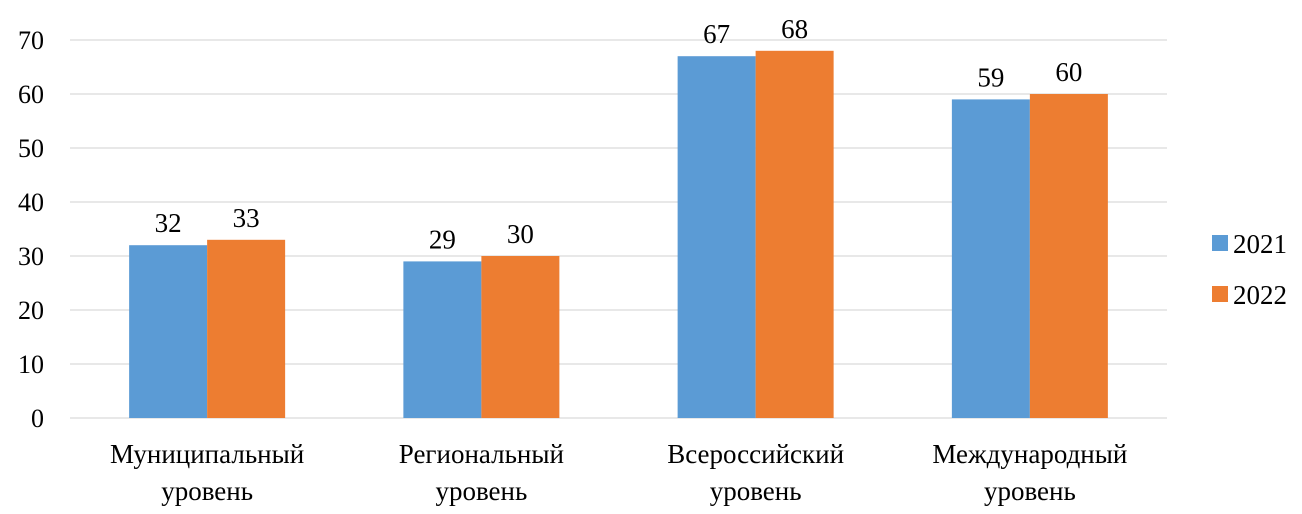  I want to click on data-label: 59, so click(990, 77).